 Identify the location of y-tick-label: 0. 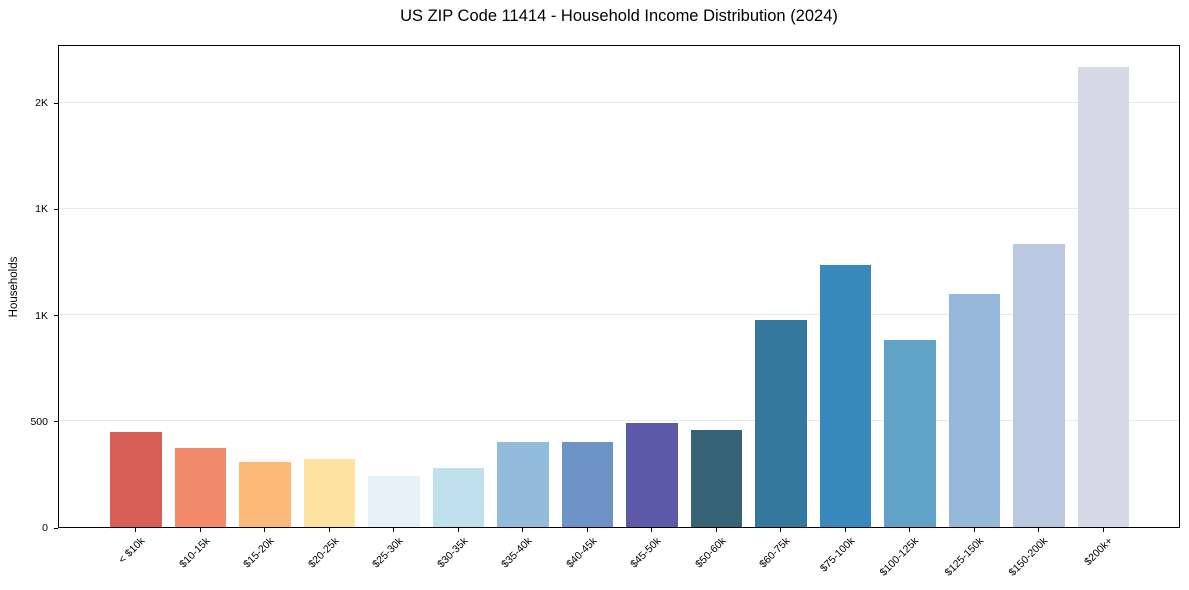
(45, 528).